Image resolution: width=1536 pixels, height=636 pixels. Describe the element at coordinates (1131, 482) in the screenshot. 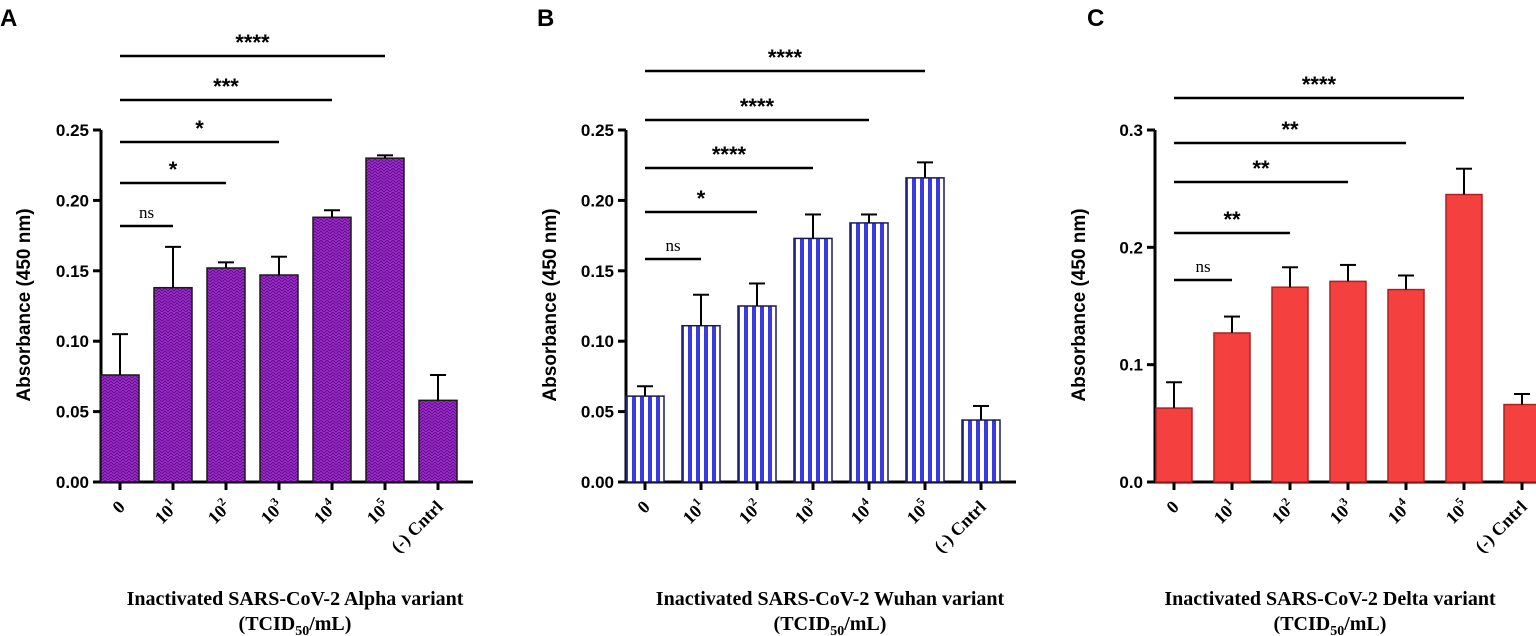

I see `y-tick-label: 0.0` at that location.